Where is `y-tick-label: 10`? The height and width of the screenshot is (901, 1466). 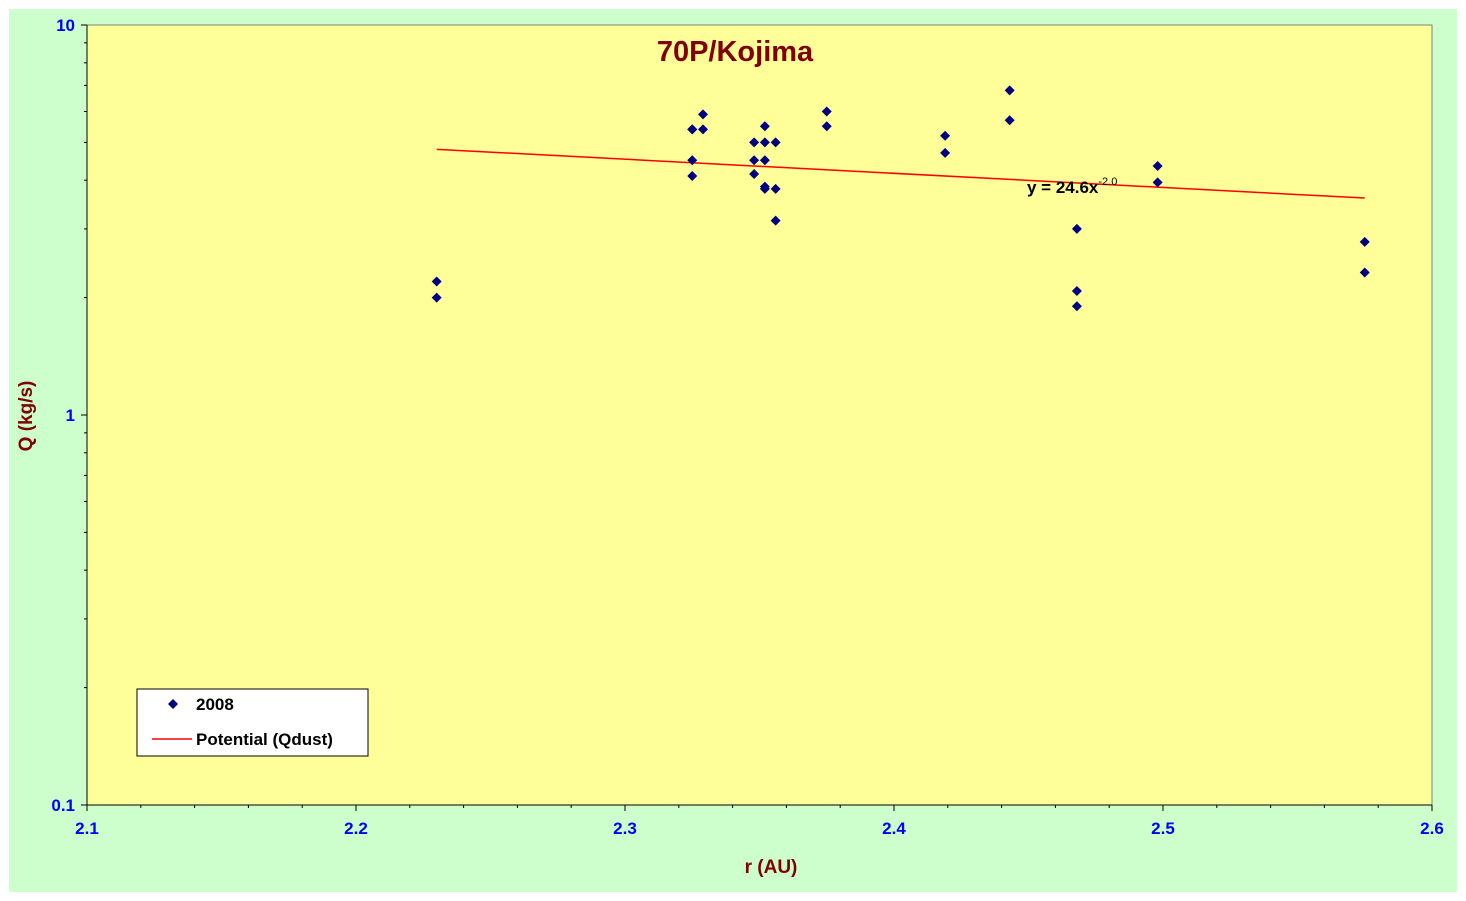 y-tick-label: 10 is located at coordinates (65, 25).